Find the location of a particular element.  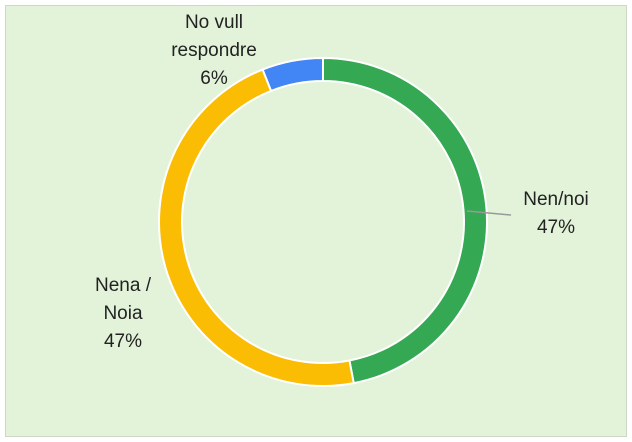

leader-line is located at coordinates (489, 213).